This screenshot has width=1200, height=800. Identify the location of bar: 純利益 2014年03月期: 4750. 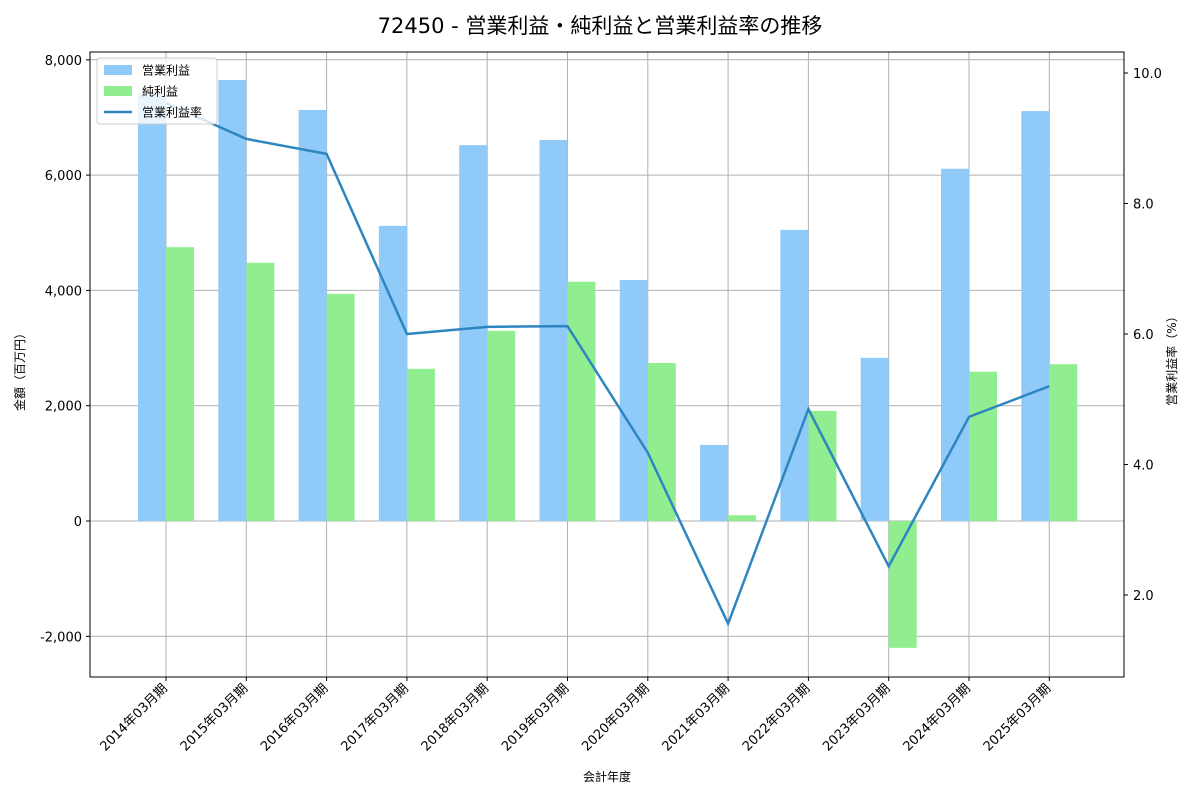
(180, 384).